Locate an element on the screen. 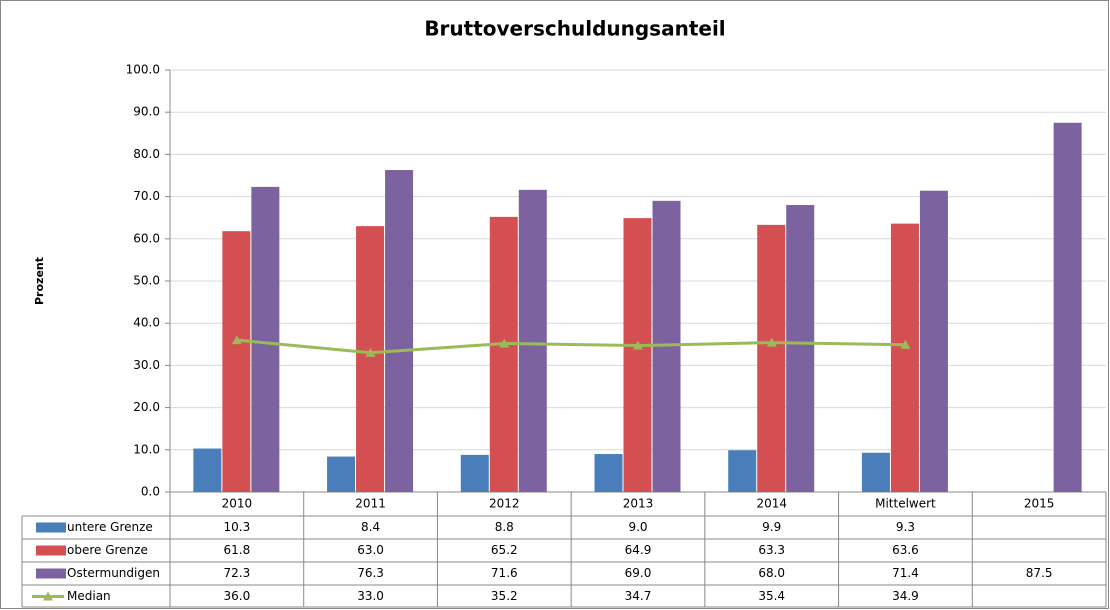  table-value: 76.3 is located at coordinates (370, 573).